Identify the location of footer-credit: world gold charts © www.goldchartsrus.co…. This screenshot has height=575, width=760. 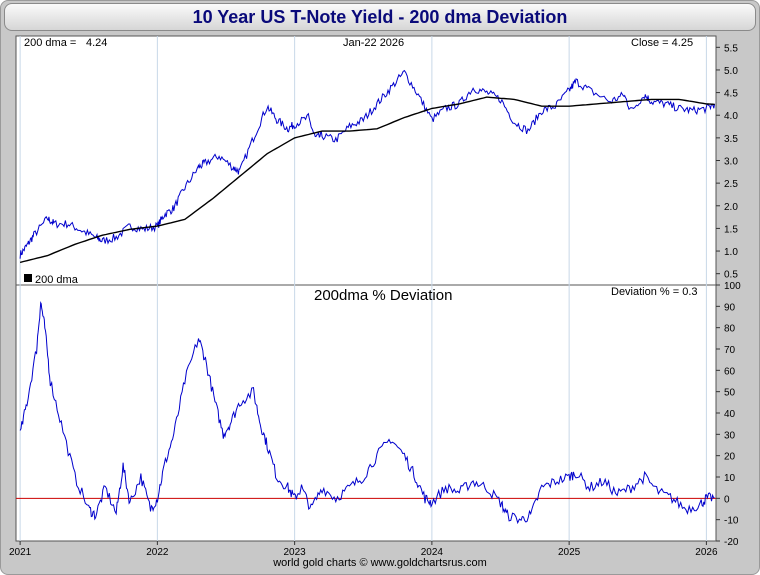
(380, 563).